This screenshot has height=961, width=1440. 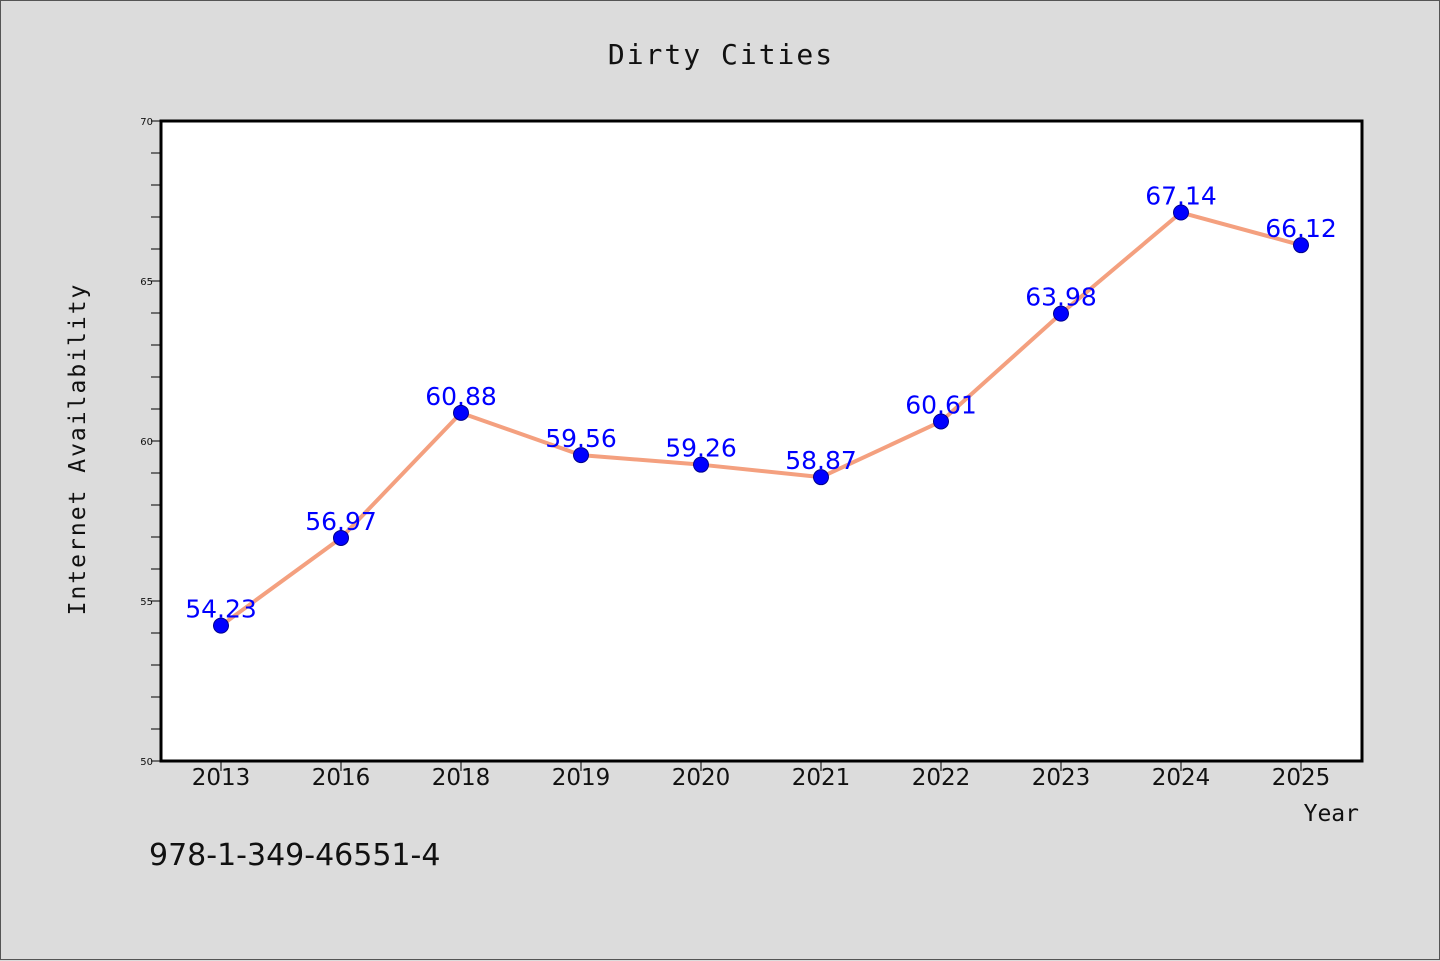 What do you see at coordinates (1301, 778) in the screenshot?
I see `x-tick-label: 2025` at bounding box center [1301, 778].